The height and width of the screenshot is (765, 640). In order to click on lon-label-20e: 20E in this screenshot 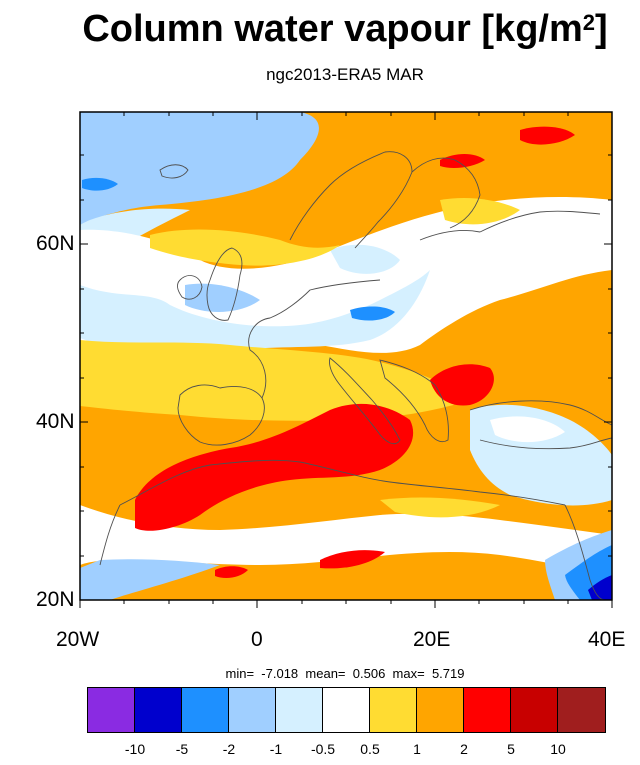, I will do `click(432, 639)`.